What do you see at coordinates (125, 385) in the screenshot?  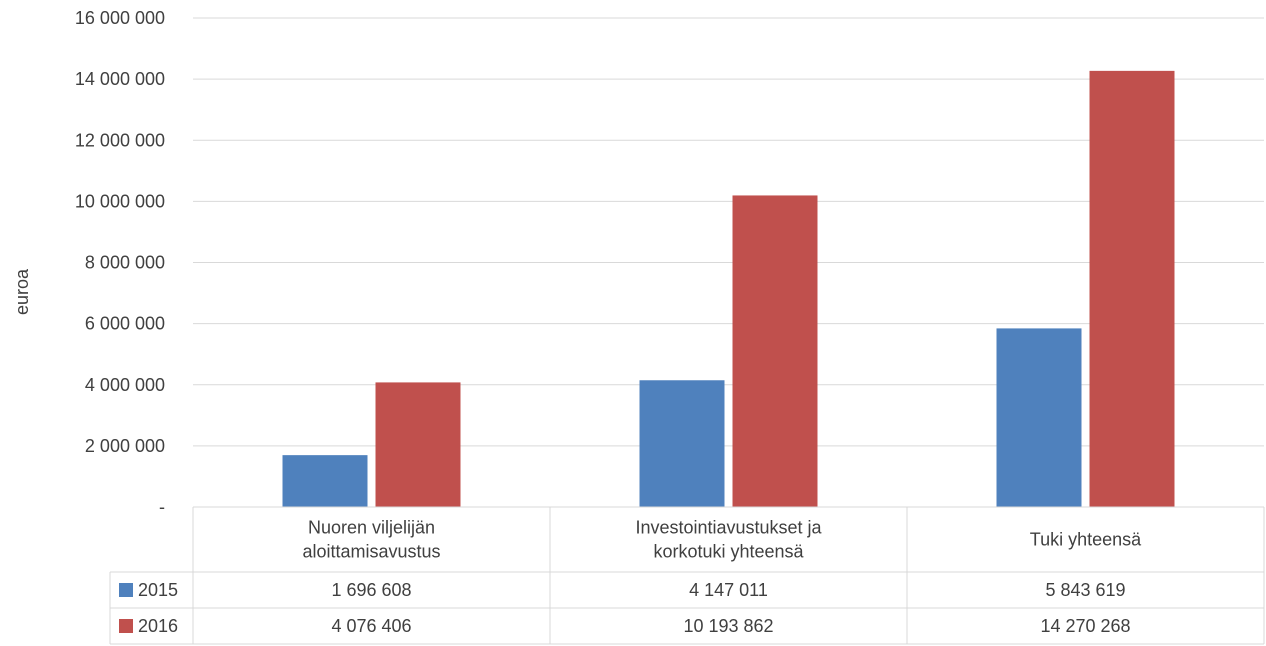 I see `y-tick-label: 4 000 000` at bounding box center [125, 385].